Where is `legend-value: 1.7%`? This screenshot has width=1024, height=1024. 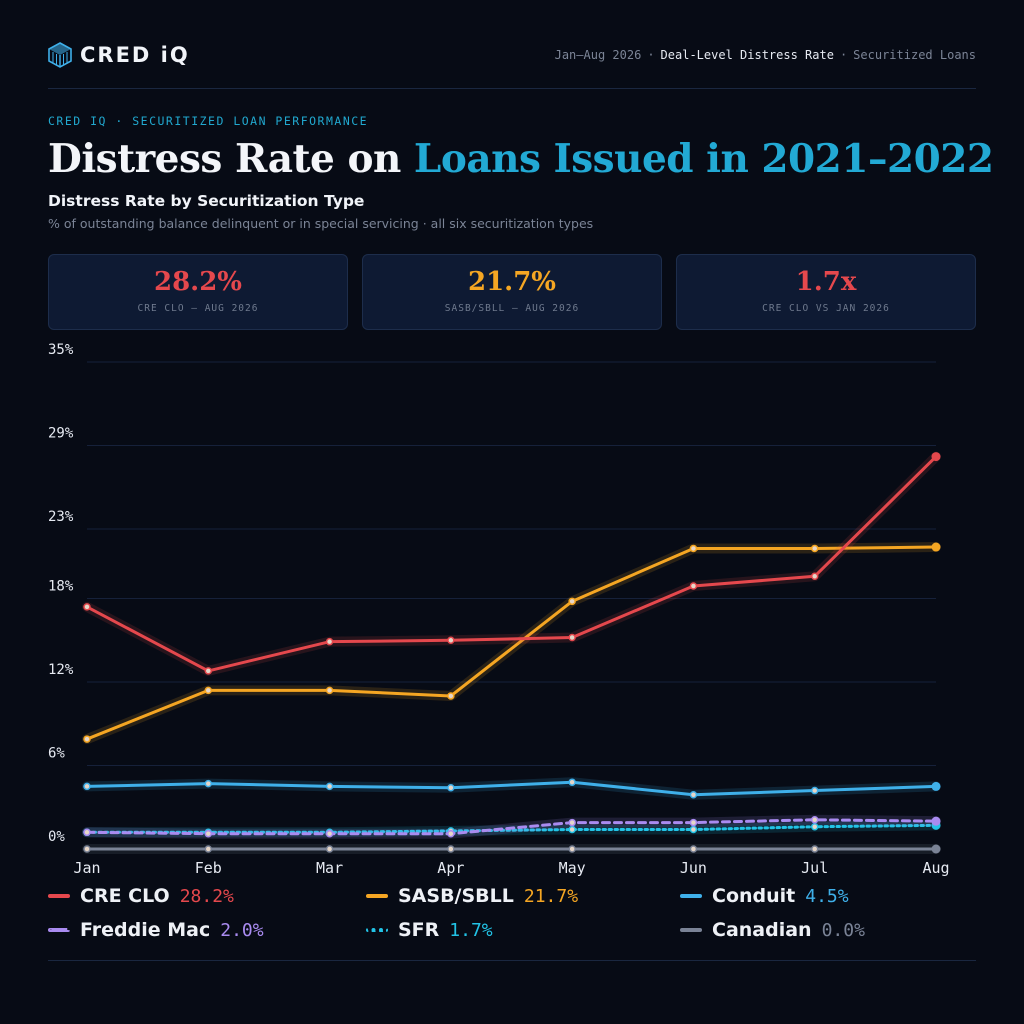 legend-value: 1.7% is located at coordinates (471, 930).